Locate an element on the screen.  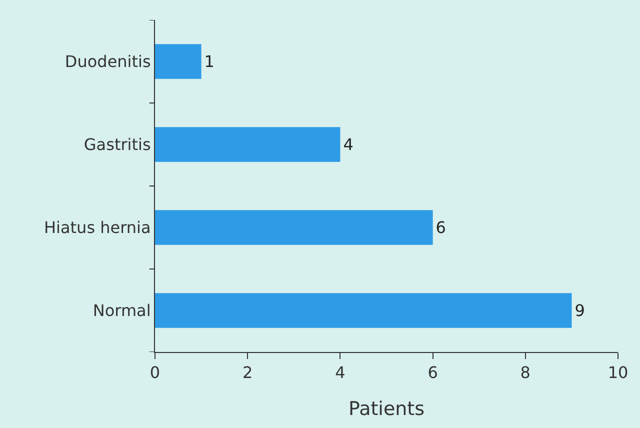
x-axis-title: Patients is located at coordinates (386, 409).